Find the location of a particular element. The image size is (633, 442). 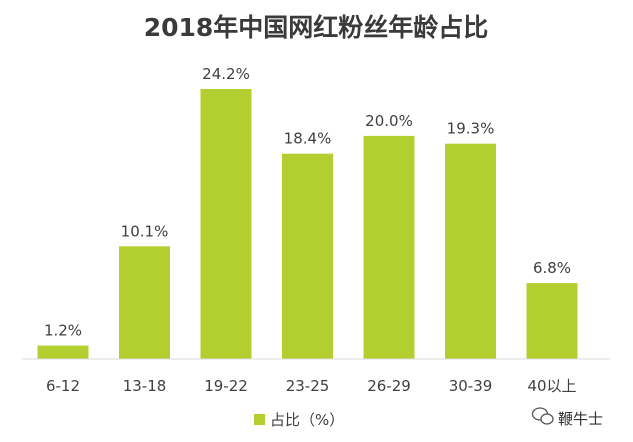

data-label-26-29: 20.0% is located at coordinates (389, 121).